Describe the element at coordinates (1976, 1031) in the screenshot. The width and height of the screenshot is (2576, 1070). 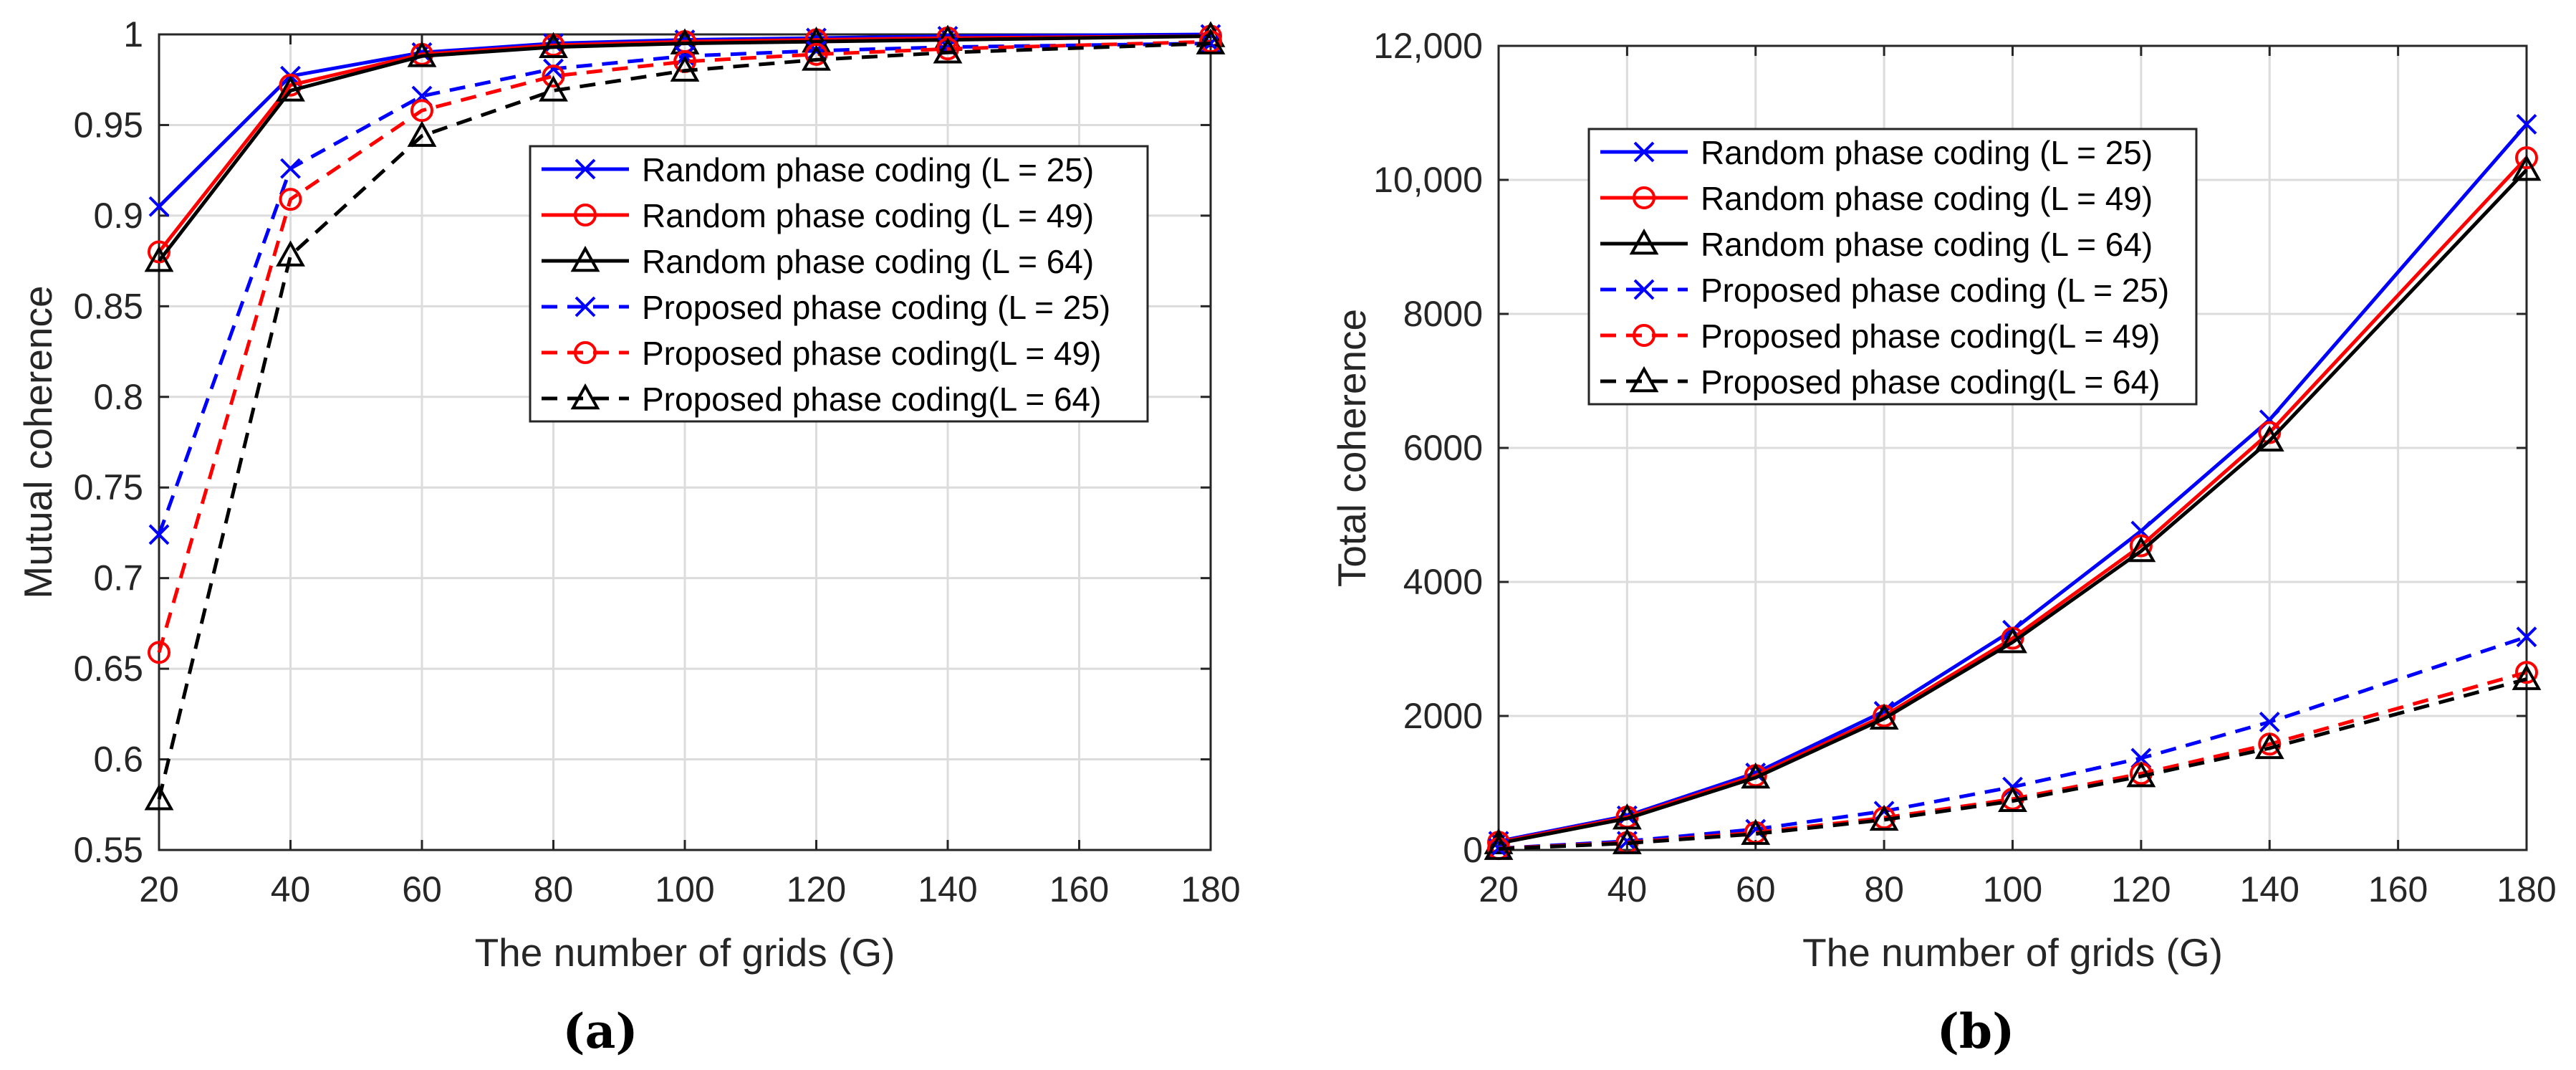
I see `panel-caption: (b)` at that location.